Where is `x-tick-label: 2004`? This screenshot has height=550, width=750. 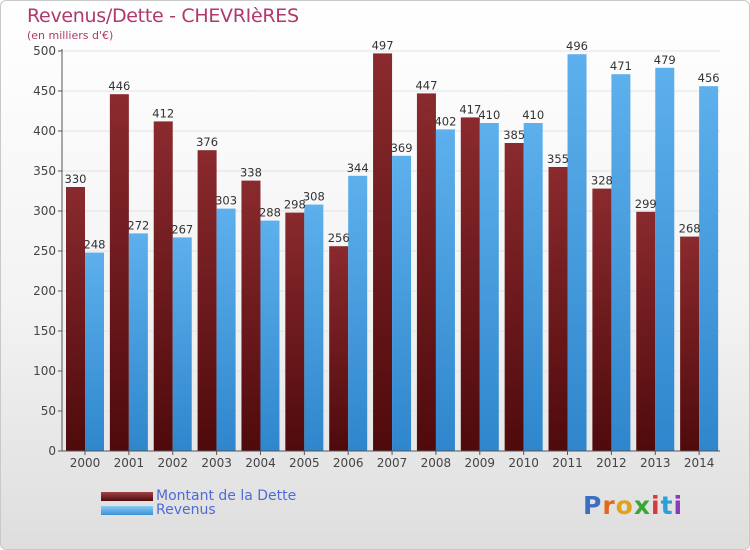 x-tick-label: 2004 is located at coordinates (260, 463).